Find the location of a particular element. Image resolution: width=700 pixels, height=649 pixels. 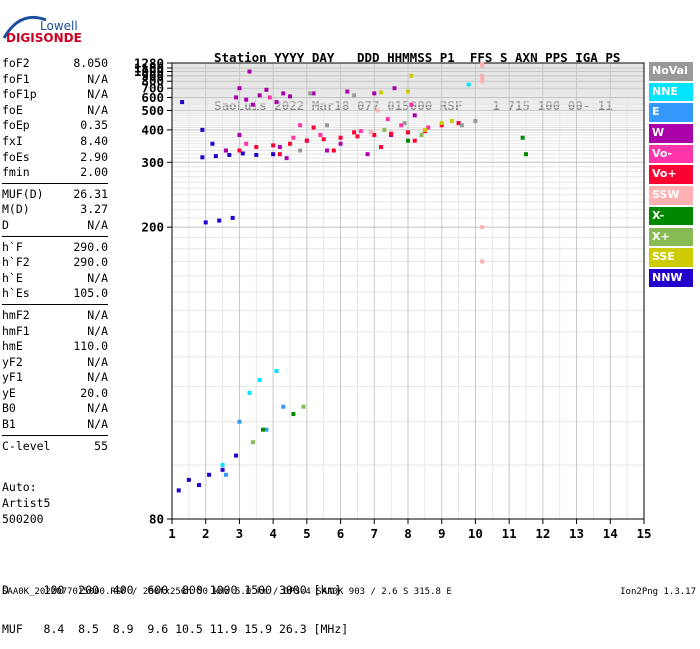

lowell-digisonde-logo: Lowell DIGISONDE is located at coordinates (42, 30).